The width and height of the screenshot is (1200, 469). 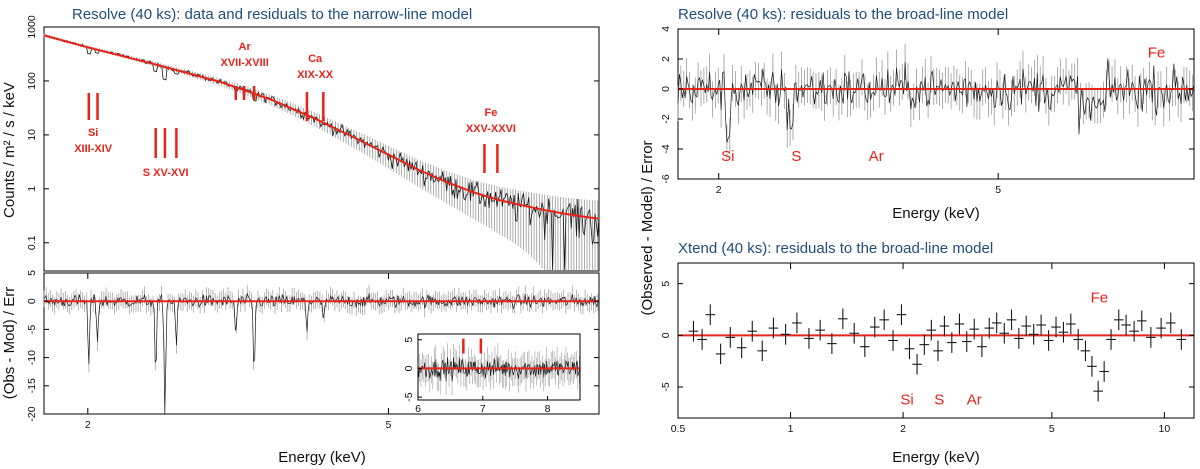 I want to click on xtick-label: 0.5, so click(x=678, y=429).